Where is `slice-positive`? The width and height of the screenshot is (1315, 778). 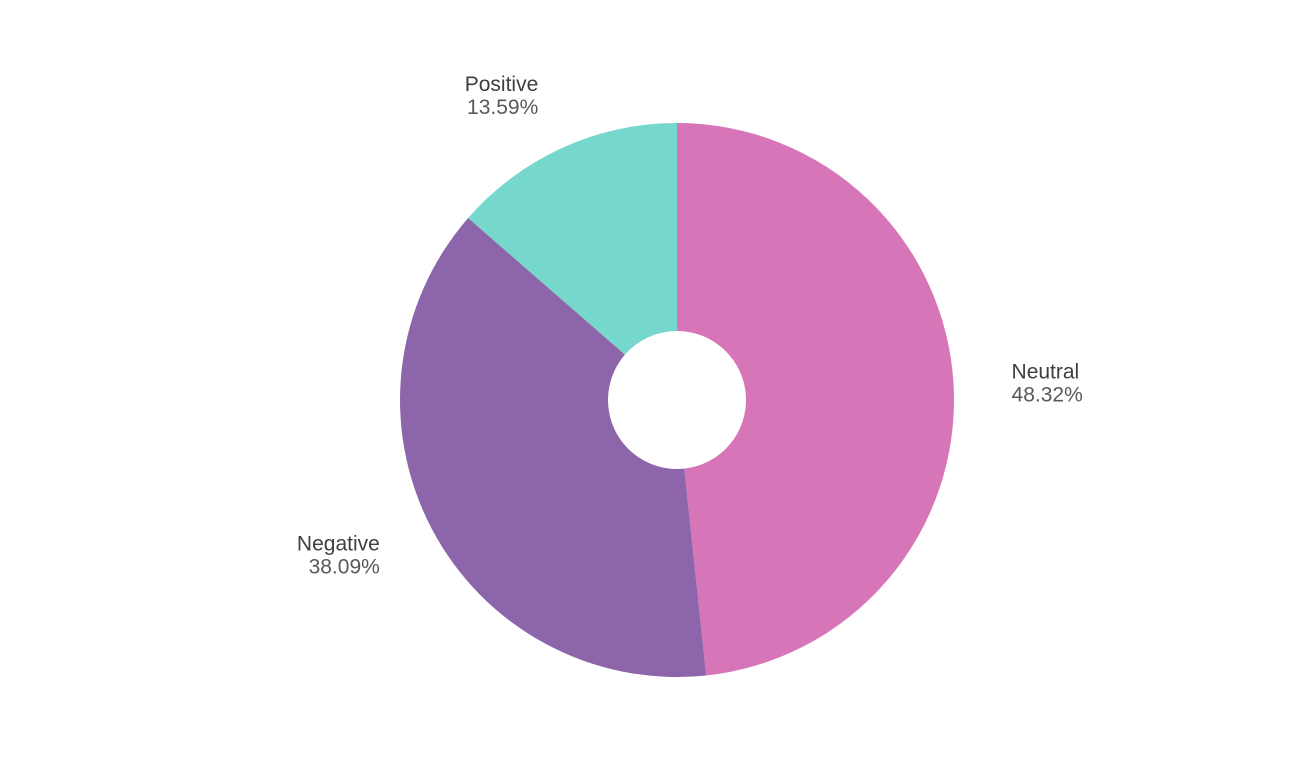
slice-positive is located at coordinates (572, 238).